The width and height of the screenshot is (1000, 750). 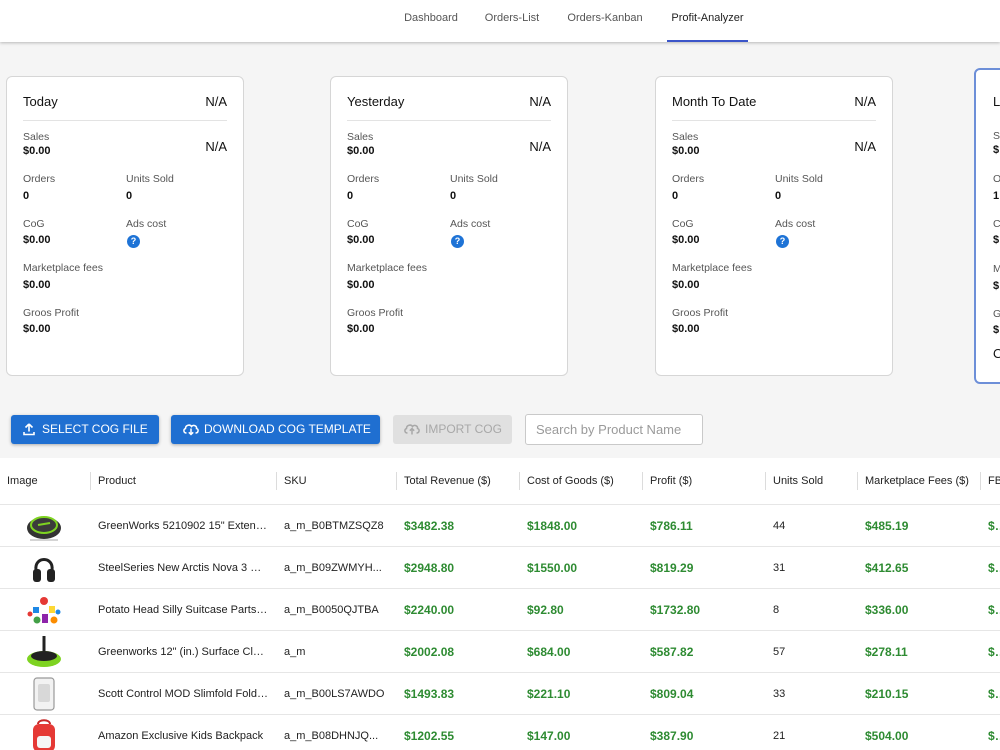 I want to click on column-header-profit: Profit ($), so click(x=671, y=481).